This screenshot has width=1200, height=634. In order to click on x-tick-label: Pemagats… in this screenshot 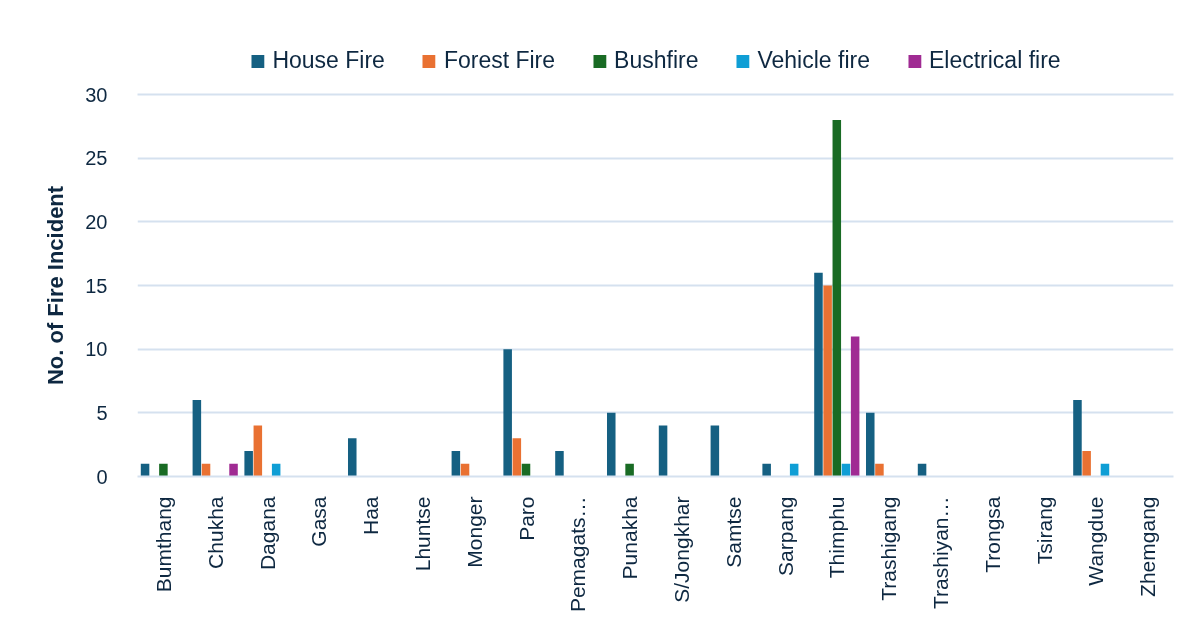, I will do `click(578, 554)`.